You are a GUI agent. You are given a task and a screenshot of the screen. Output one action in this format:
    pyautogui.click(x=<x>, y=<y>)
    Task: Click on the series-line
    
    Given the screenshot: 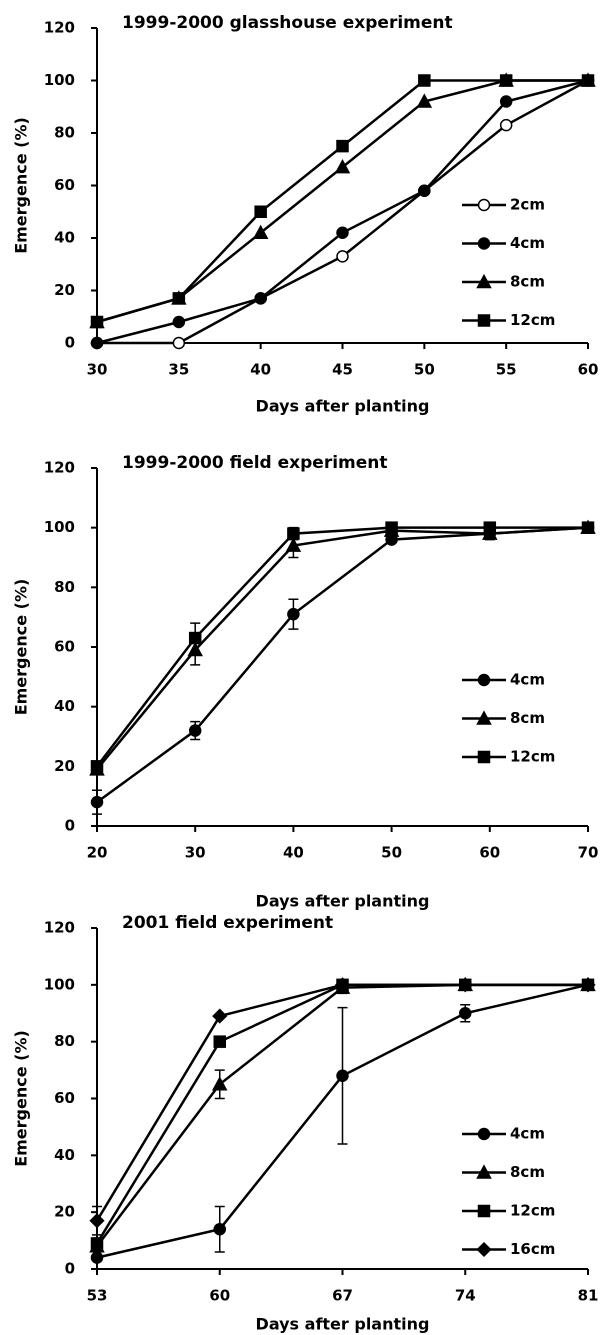 What is the action you would take?
    pyautogui.click(x=342, y=647)
    